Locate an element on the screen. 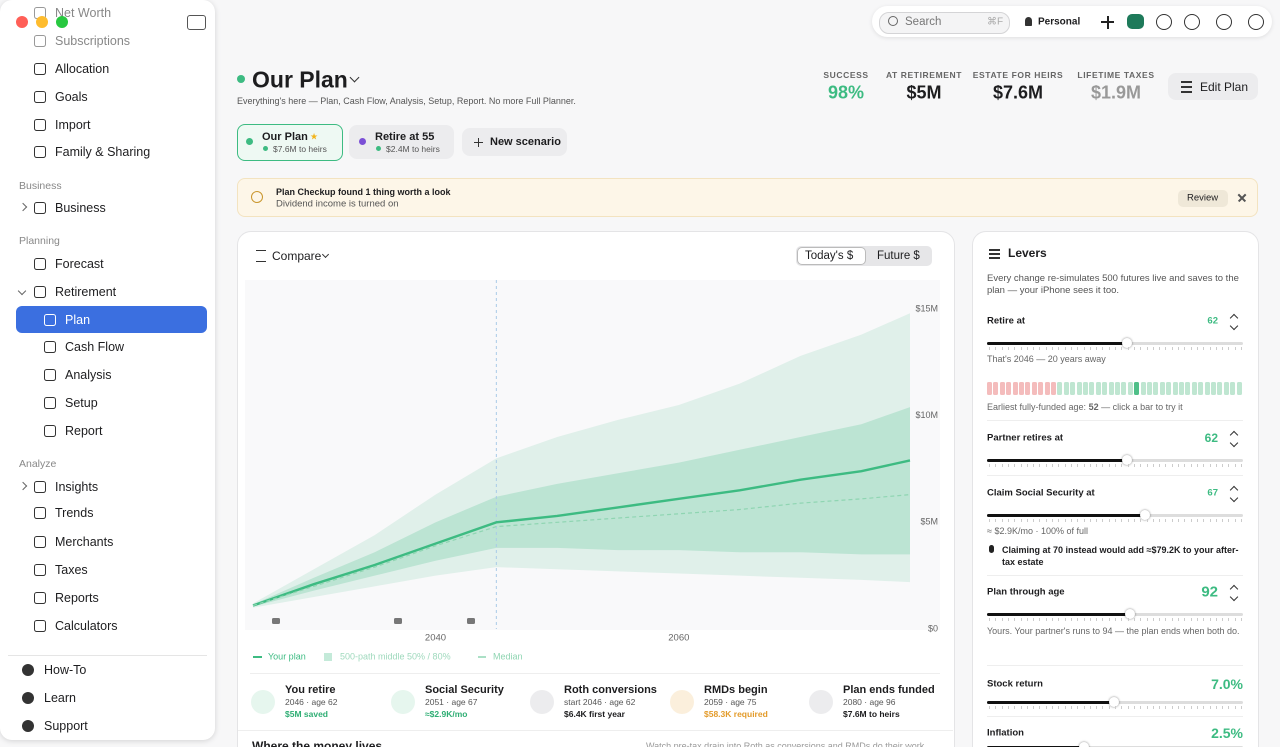 This screenshot has width=1280, height=747. search-field is located at coordinates (944, 23).